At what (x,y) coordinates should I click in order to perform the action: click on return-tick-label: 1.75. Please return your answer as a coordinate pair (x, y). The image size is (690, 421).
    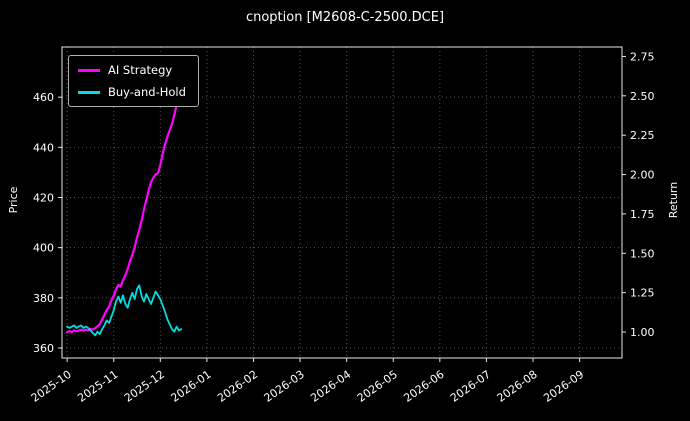
    Looking at the image, I should click on (642, 214).